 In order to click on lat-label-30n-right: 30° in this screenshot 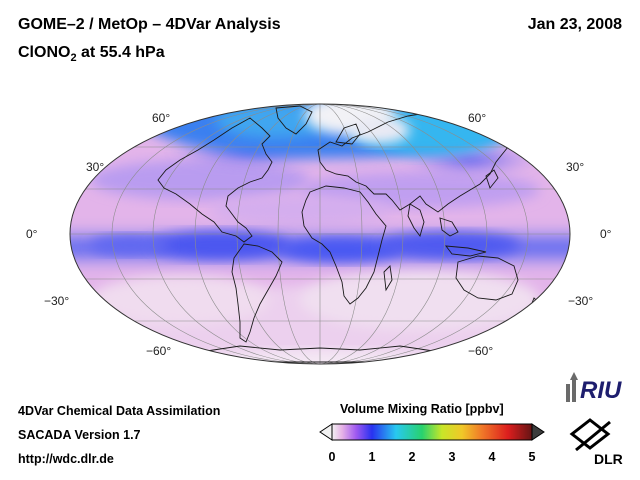, I will do `click(575, 167)`.